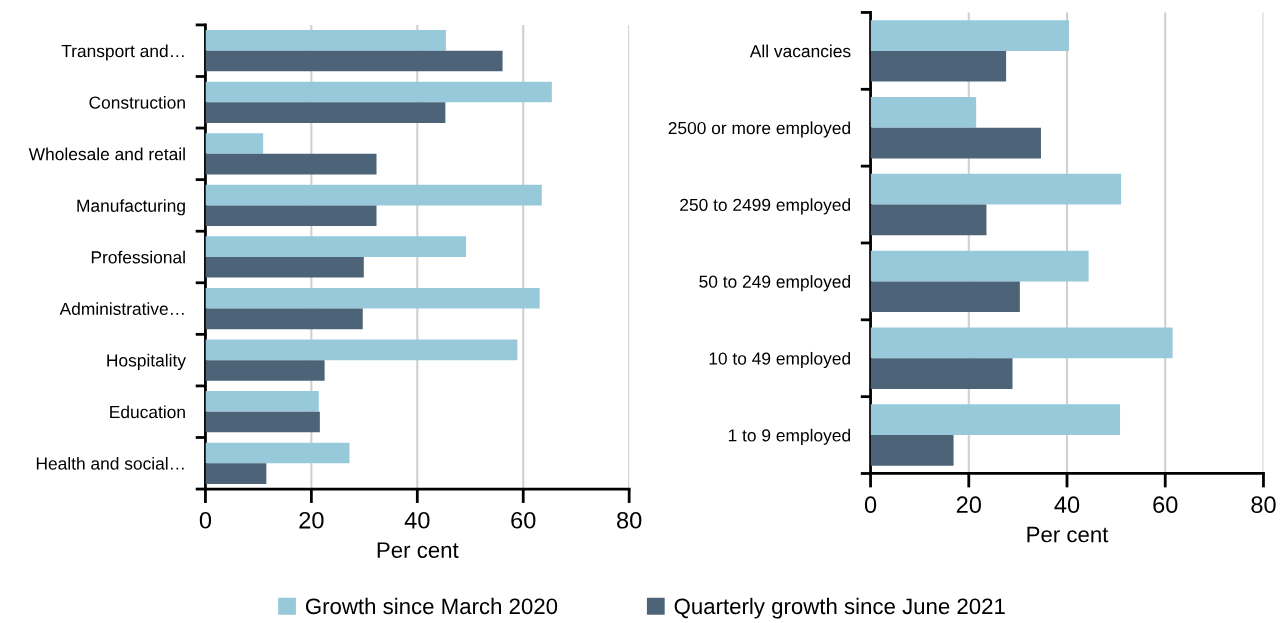 This screenshot has height=623, width=1284. I want to click on y-tick-label: Education, so click(147, 412).